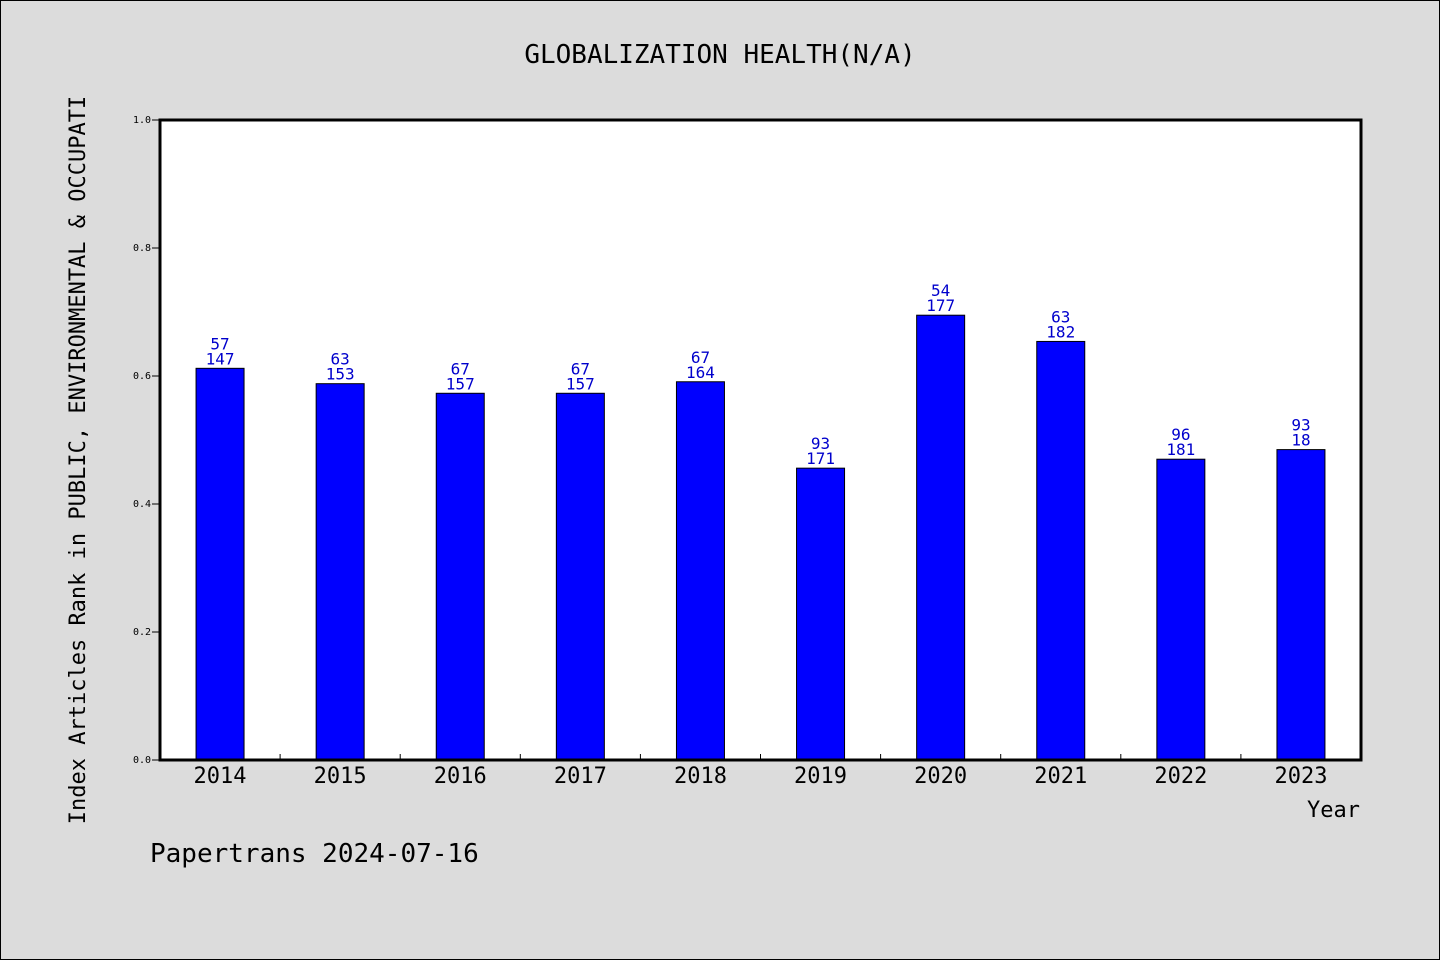  What do you see at coordinates (1300, 776) in the screenshot?
I see `x-tick-label: 2023` at bounding box center [1300, 776].